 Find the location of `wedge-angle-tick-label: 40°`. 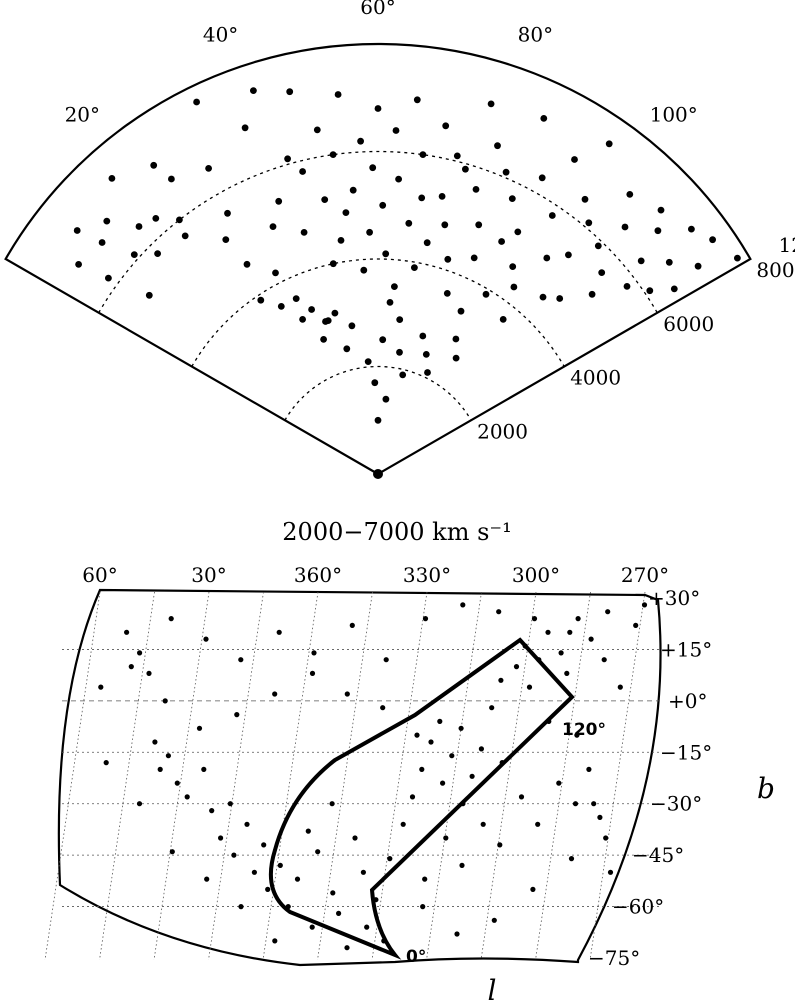

wedge-angle-tick-label: 40° is located at coordinates (220, 35).